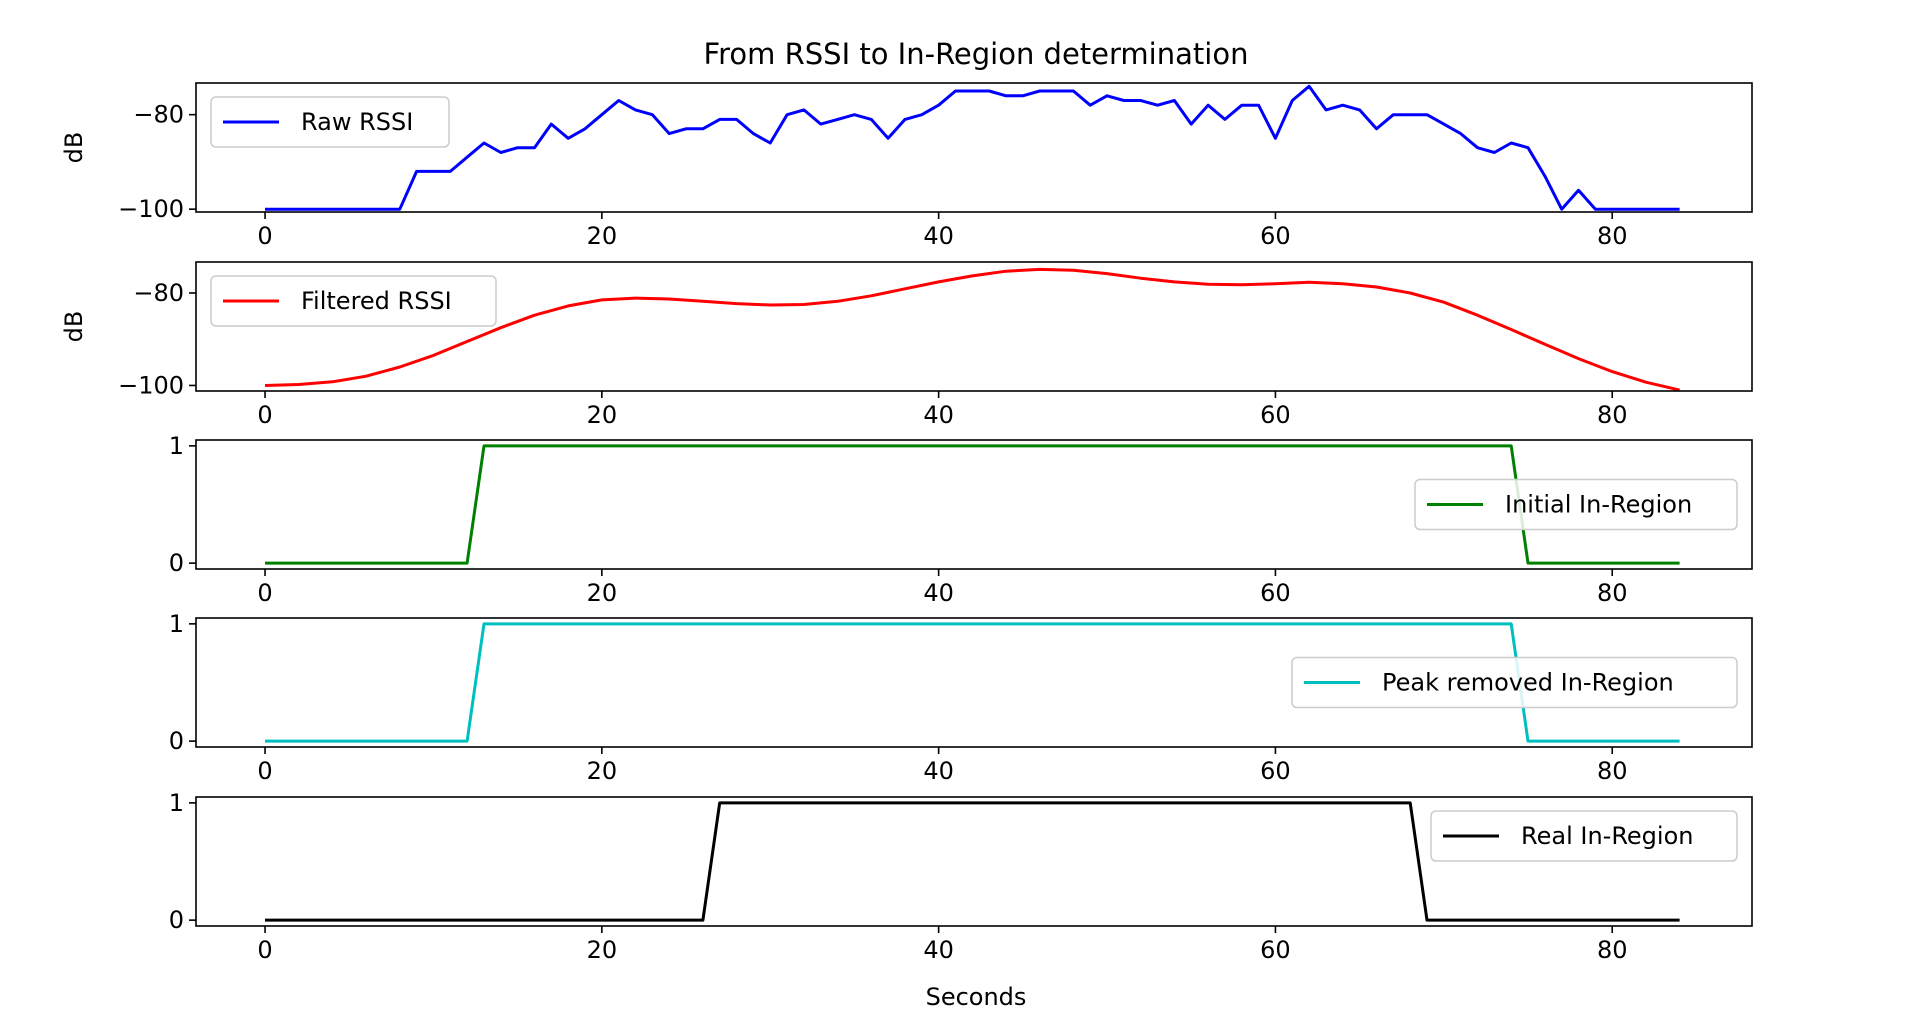  I want to click on legend-2: Filtered RSSI, so click(353, 301).